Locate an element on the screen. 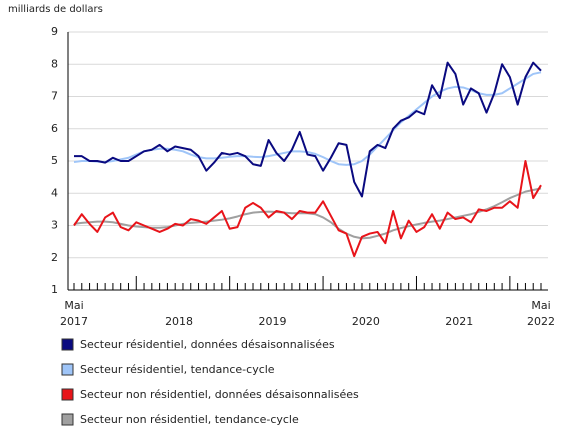 The image size is (580, 439). y-axis-label: milliards de dollars is located at coordinates (55, 9).